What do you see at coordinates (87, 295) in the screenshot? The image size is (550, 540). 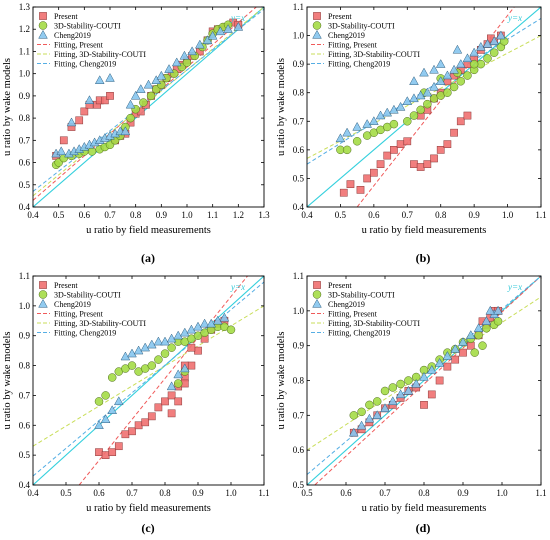 I see `legend-entry: 3D-Stability-COUTI` at bounding box center [87, 295].